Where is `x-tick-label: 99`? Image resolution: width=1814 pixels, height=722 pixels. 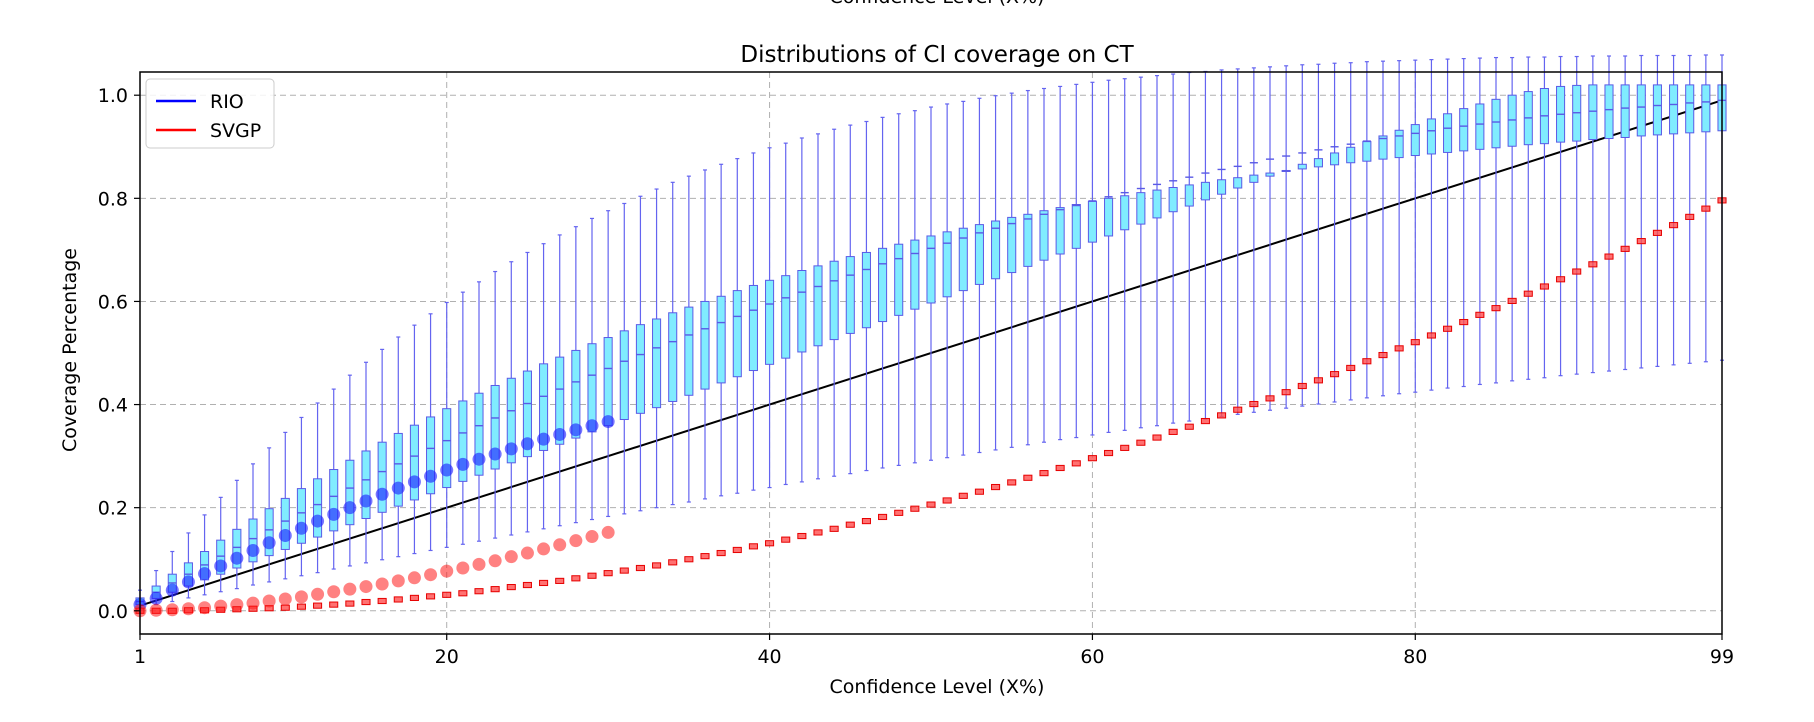 x-tick-label: 99 is located at coordinates (1722, 657).